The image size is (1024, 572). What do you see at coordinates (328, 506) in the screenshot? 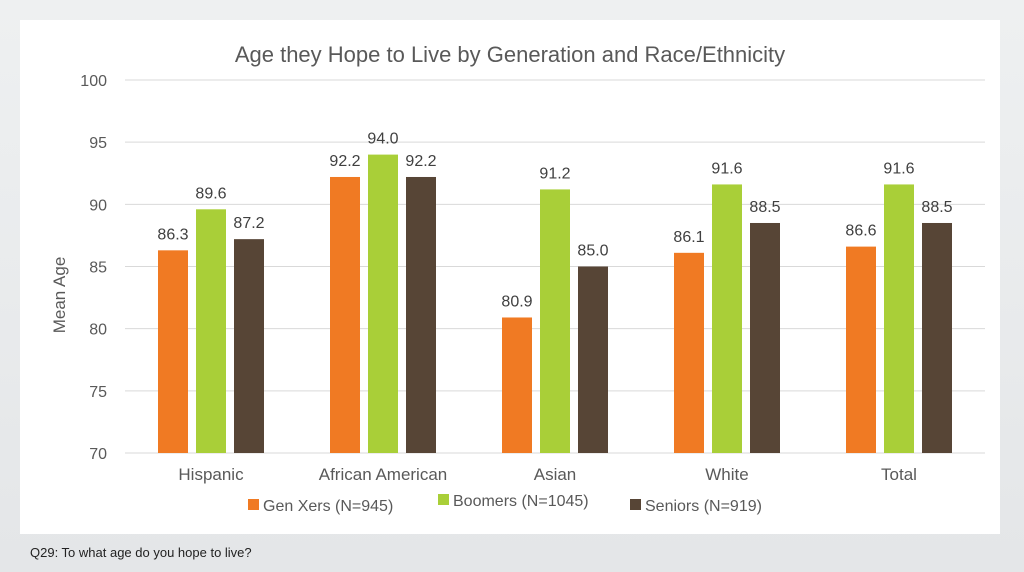
I see `legend-label: Gen Xers (N=945)` at bounding box center [328, 506].